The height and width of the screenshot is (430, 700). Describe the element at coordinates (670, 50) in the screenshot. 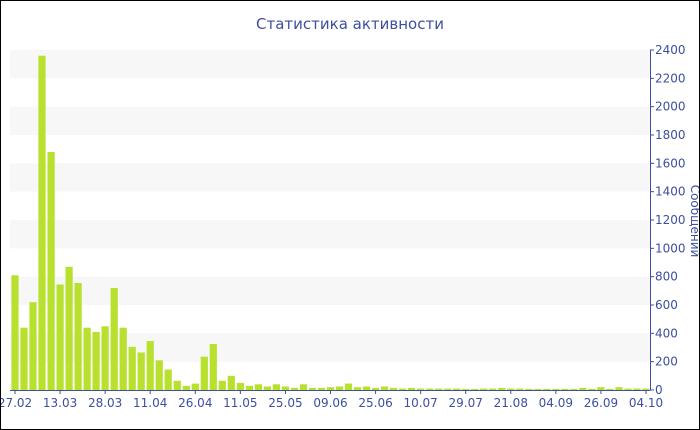

I see `y-tick-label: 2400` at that location.